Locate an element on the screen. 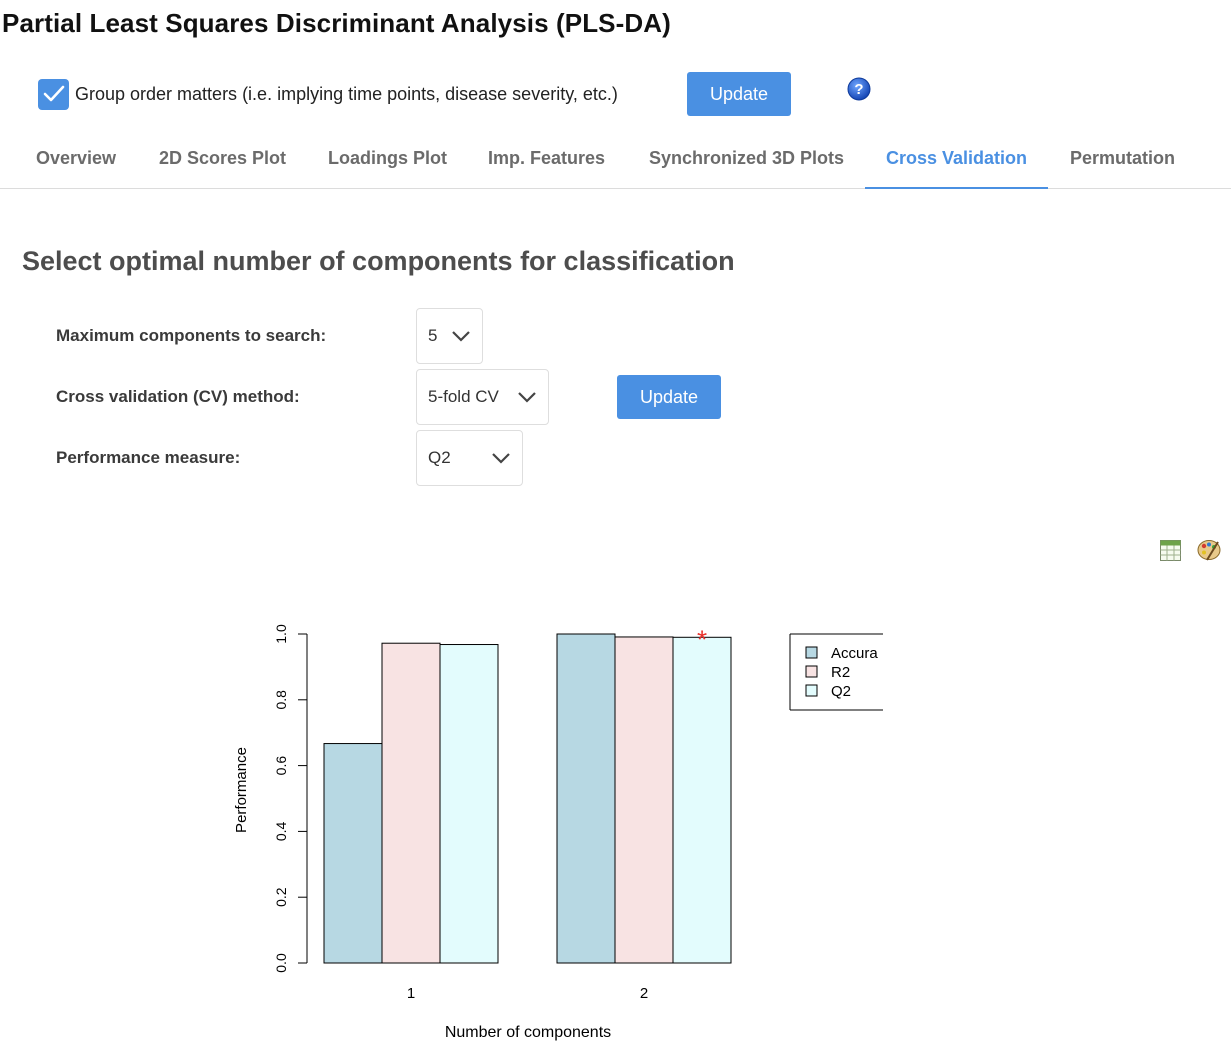 The width and height of the screenshot is (1231, 1057). x-axis-title: Number of components is located at coordinates (528, 1032).